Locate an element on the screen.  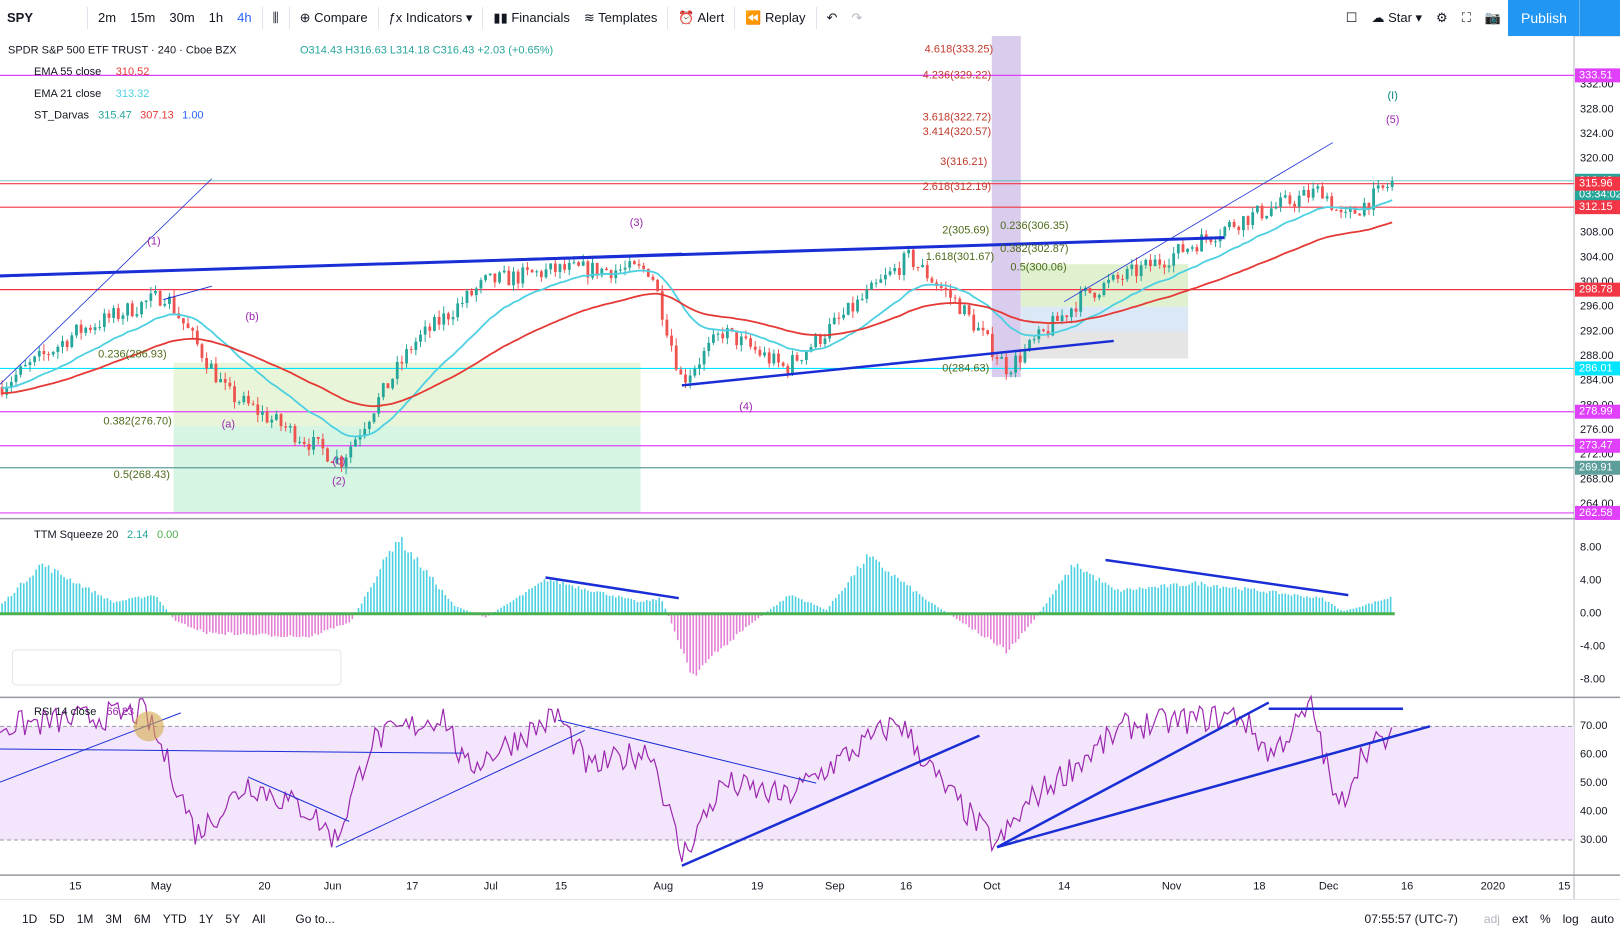
undo: ↶ is located at coordinates (832, 17).